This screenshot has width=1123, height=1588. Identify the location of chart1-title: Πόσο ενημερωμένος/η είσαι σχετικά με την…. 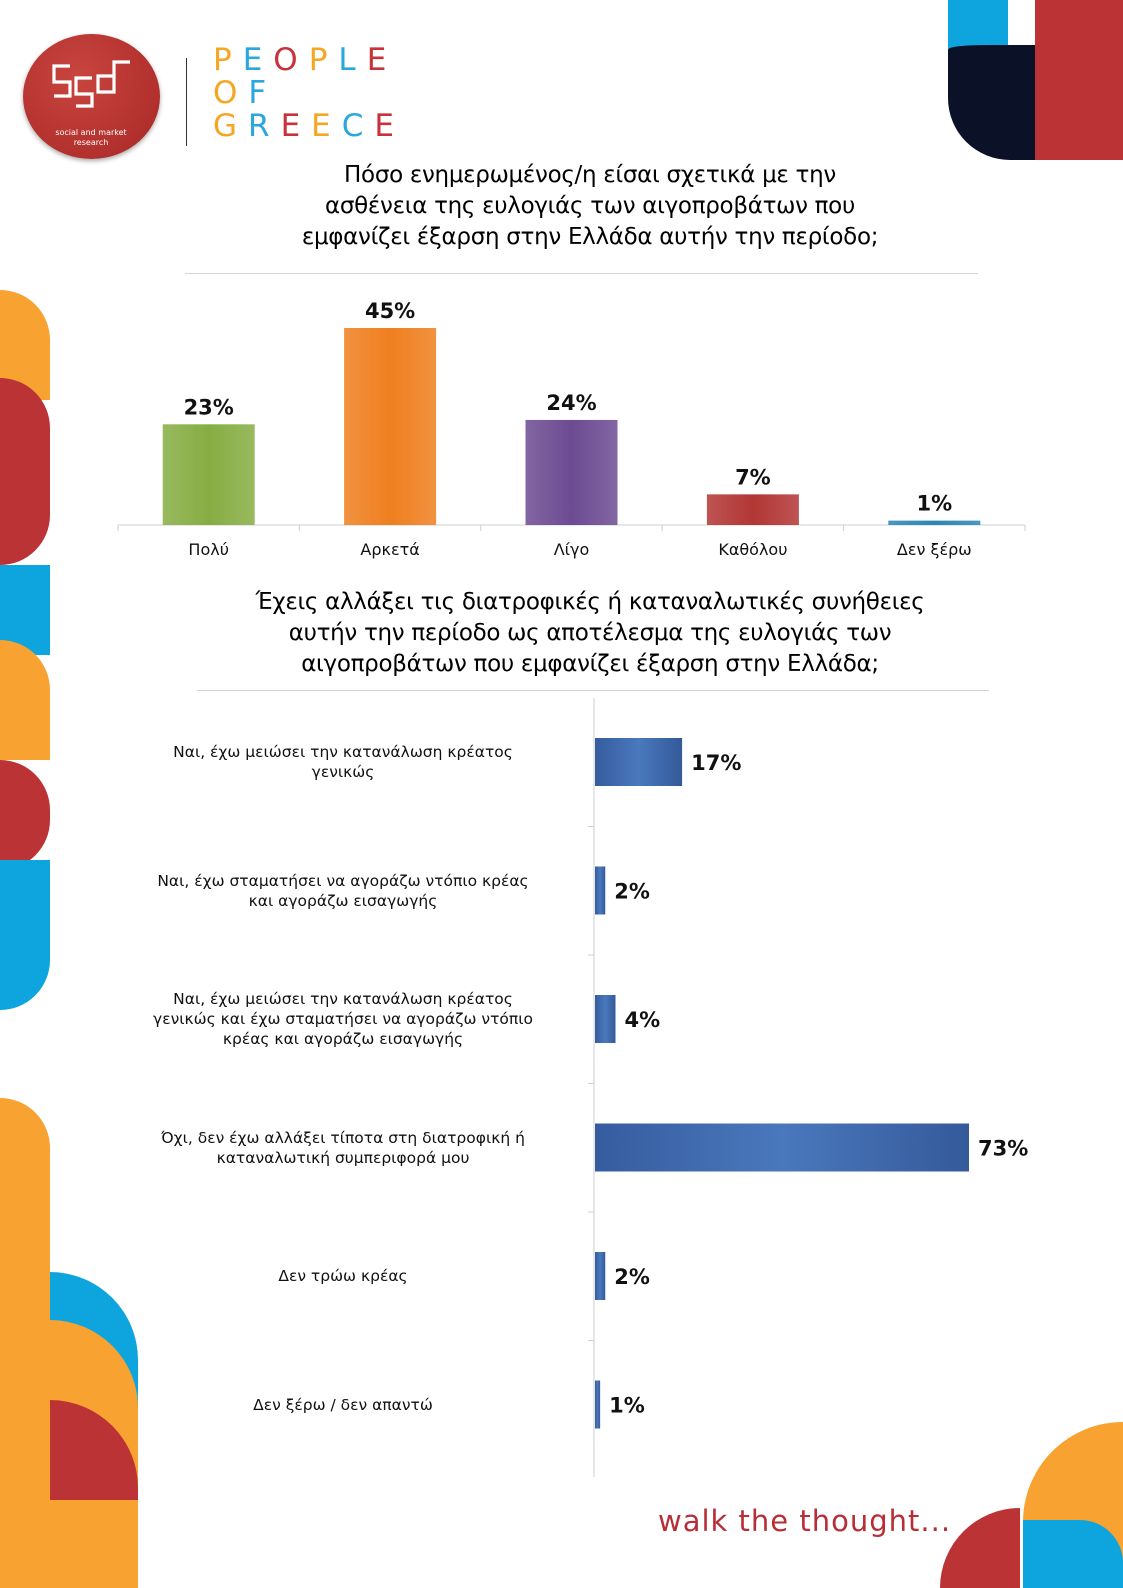
(590, 206).